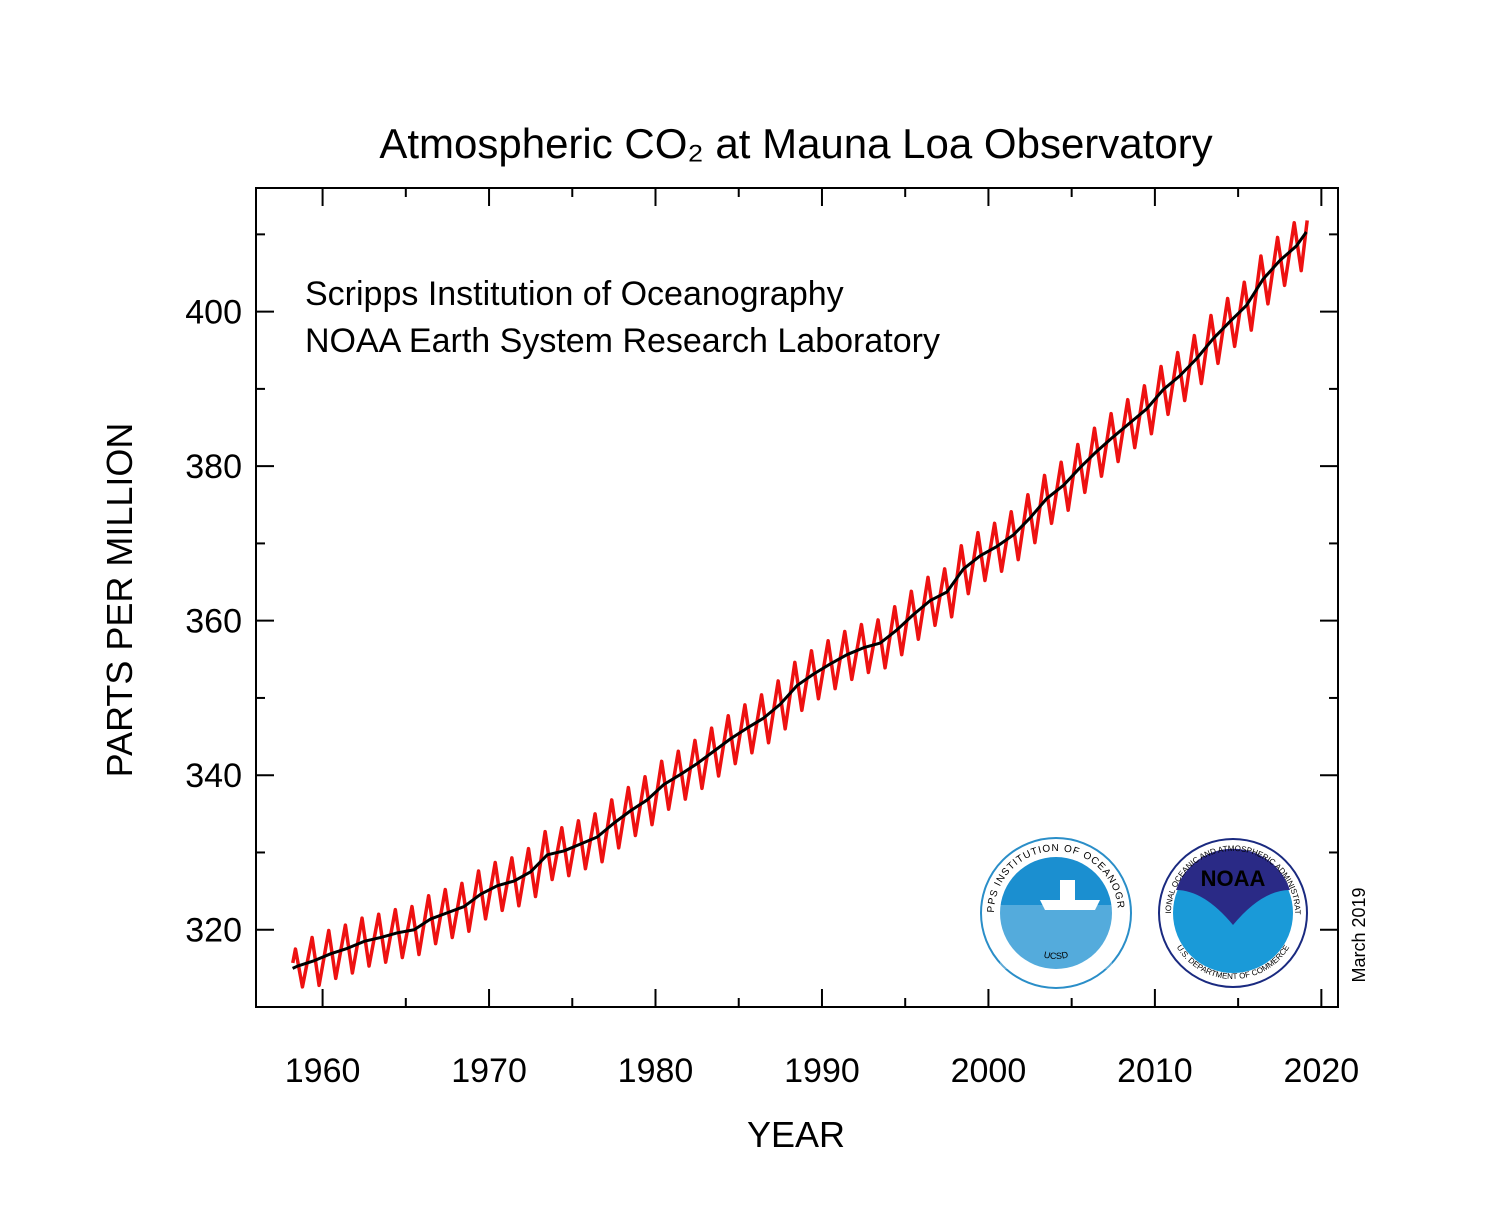 The image size is (1485, 1221). I want to click on x-tick-label: 1980, so click(656, 1071).